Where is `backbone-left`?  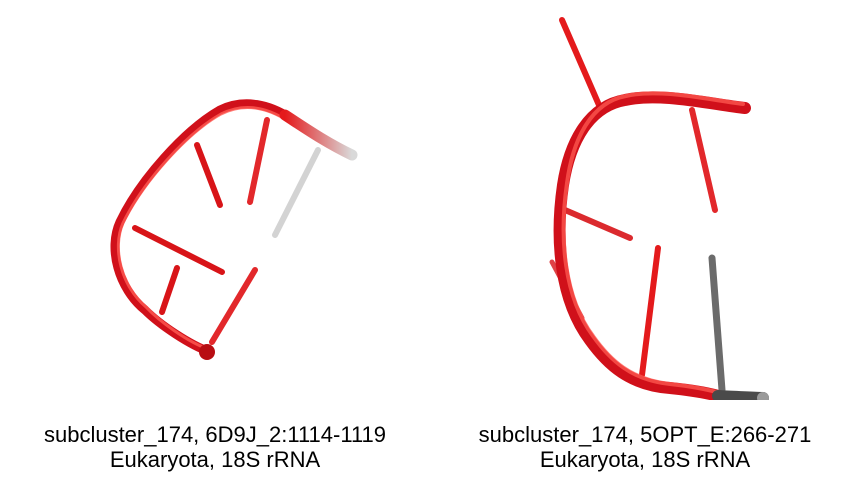 backbone-left is located at coordinates (202, 228).